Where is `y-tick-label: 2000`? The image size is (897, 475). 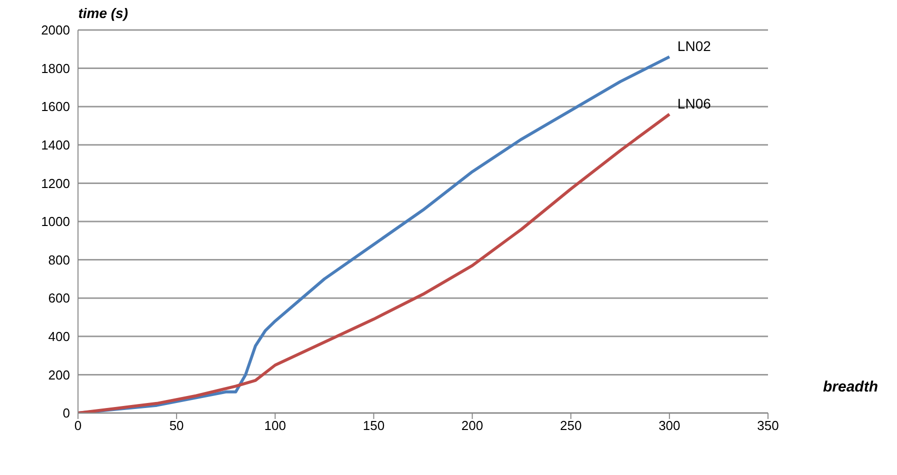
y-tick-label: 2000 is located at coordinates (55, 30).